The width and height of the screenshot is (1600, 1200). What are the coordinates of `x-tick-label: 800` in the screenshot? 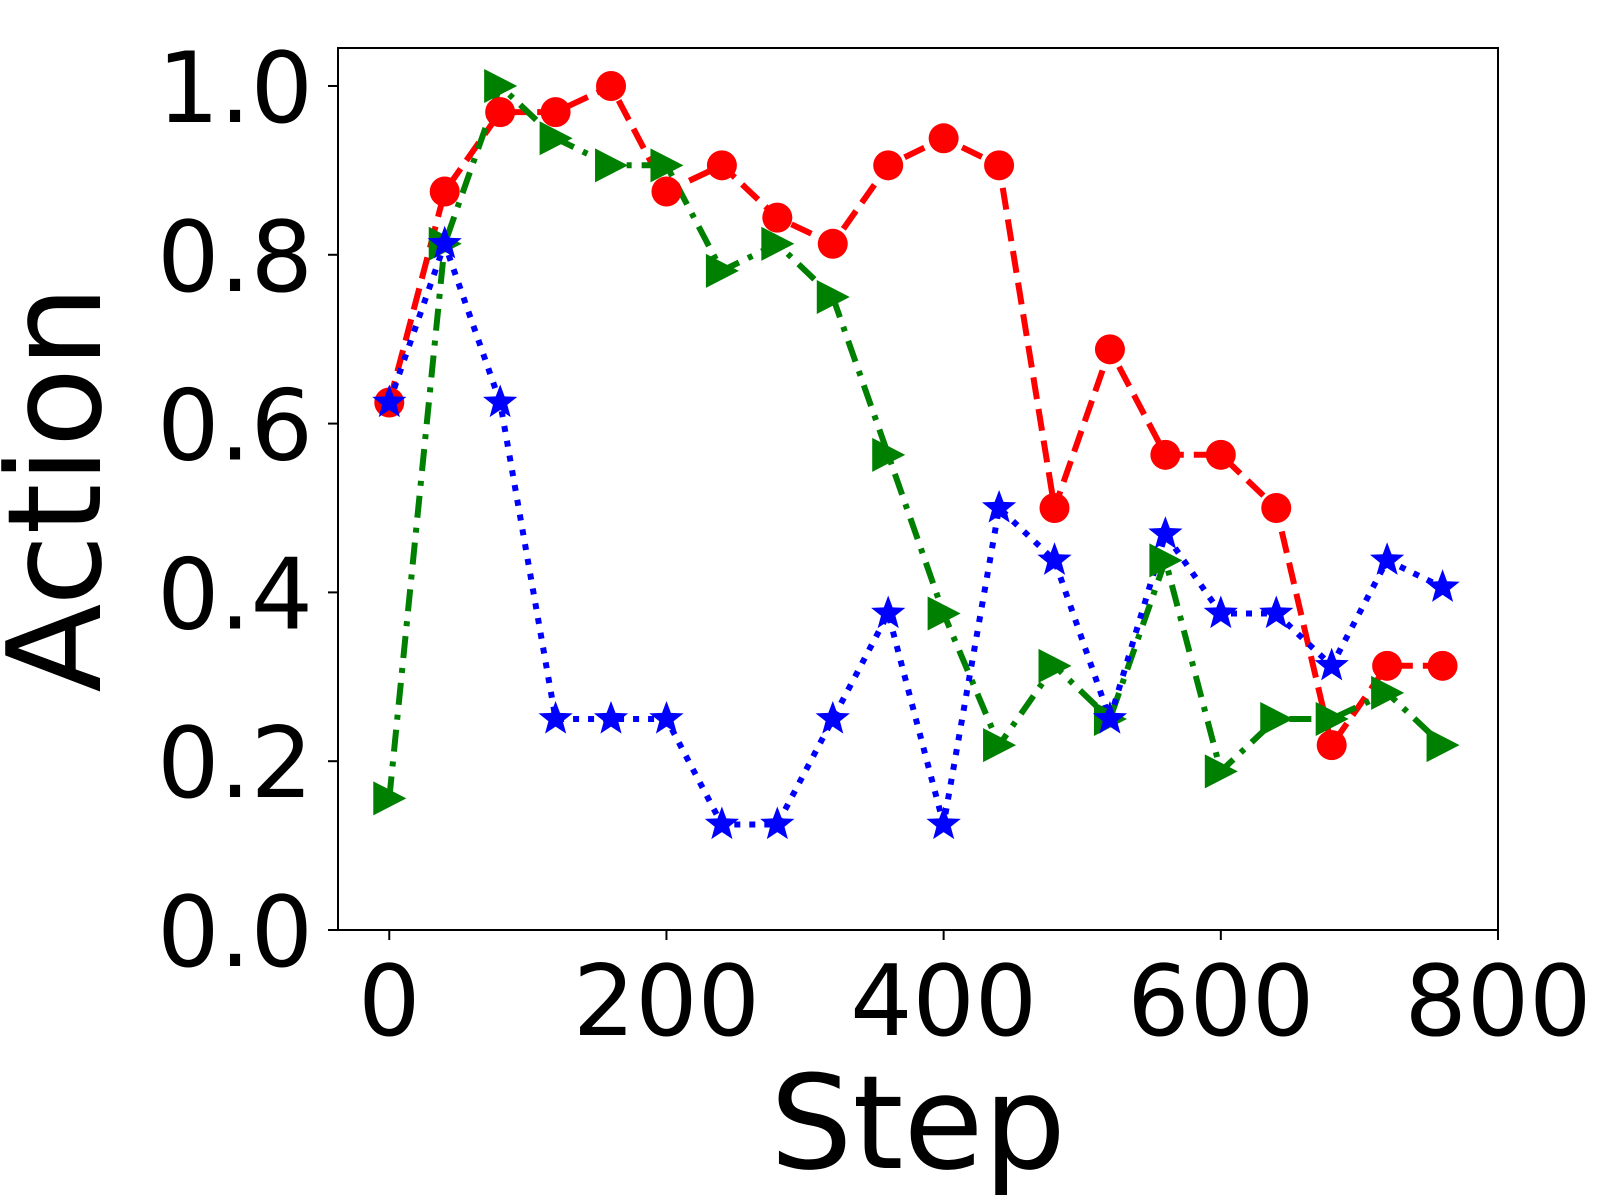 It's located at (1497, 1002).